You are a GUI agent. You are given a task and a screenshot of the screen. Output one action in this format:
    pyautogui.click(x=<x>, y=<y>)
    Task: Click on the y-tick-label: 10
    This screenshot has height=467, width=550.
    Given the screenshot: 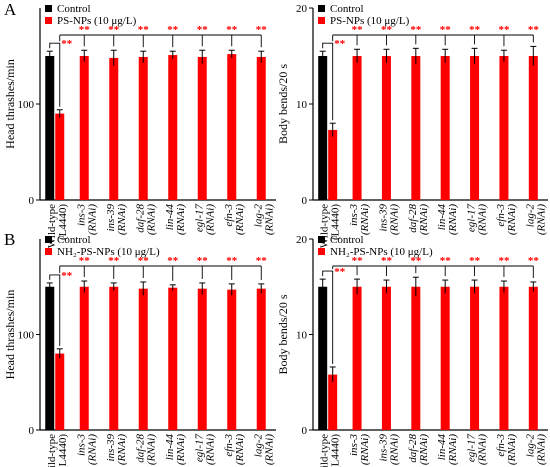 What is the action you would take?
    pyautogui.click(x=302, y=336)
    